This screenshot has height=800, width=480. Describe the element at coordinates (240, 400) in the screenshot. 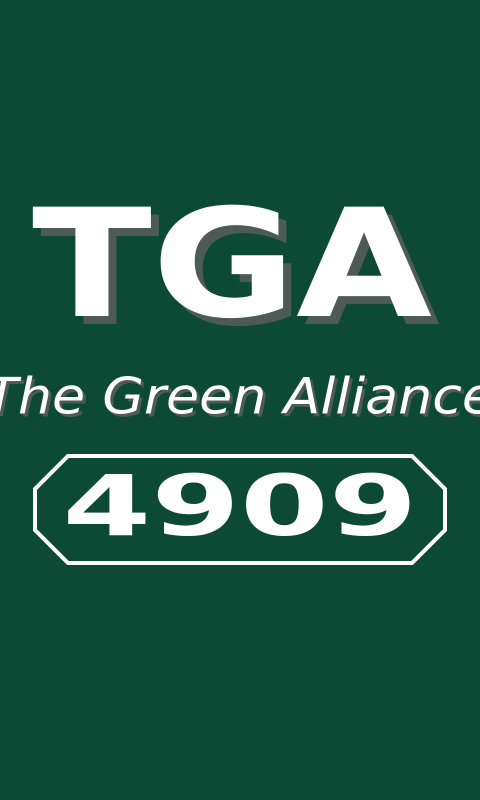

I see `tagline-shadow: The Green Alliance` at that location.